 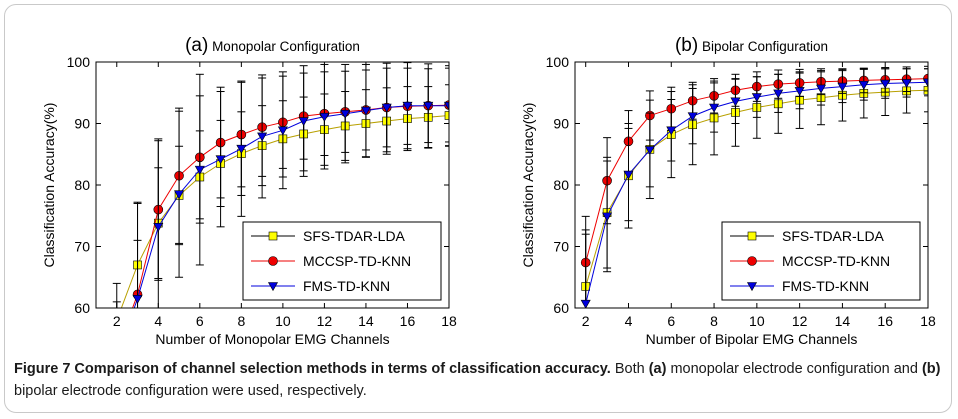 What do you see at coordinates (79, 62) in the screenshot?
I see `panel-0-y-tick-label: 100` at bounding box center [79, 62].